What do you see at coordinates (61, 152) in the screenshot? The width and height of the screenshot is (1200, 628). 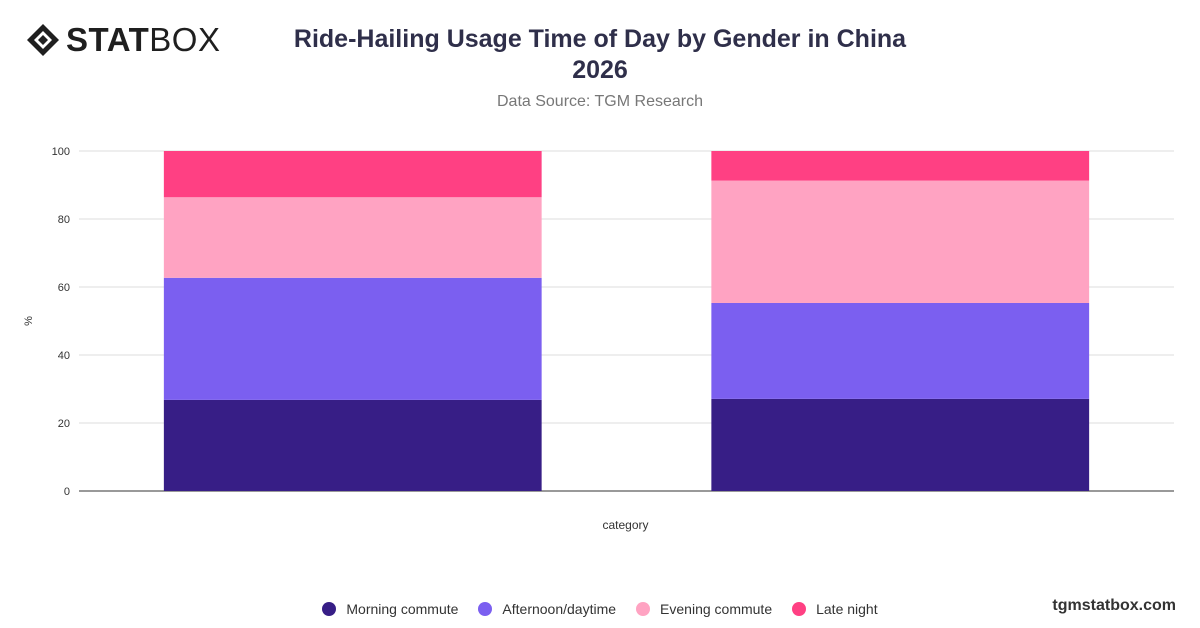 I see `y-tick-label: 100` at bounding box center [61, 152].